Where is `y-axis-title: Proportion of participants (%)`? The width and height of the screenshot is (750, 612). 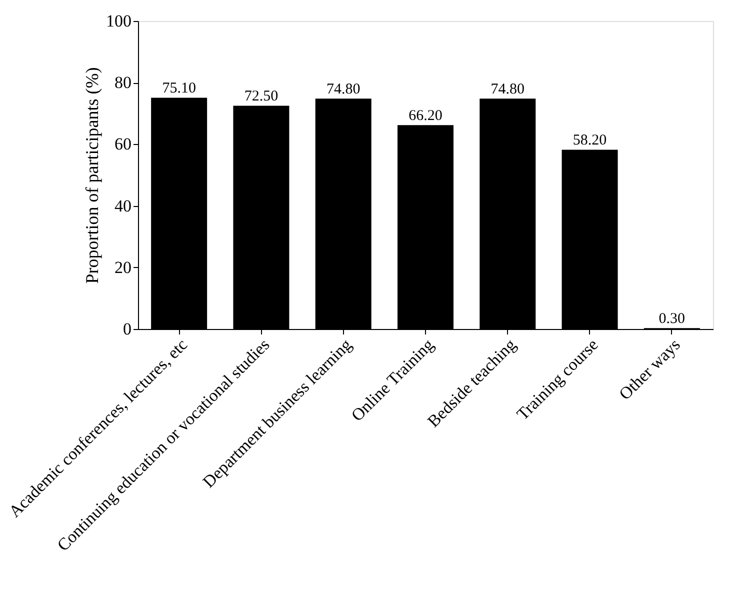 y-axis-title: Proportion of participants (%) is located at coordinates (92, 175).